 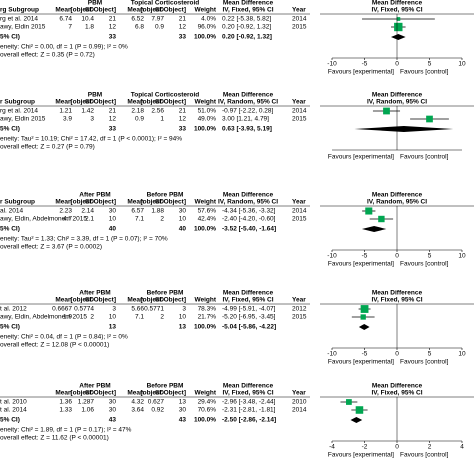 I want to click on cell: -4.99 [-5.91, -4.07], so click(x=249, y=309).